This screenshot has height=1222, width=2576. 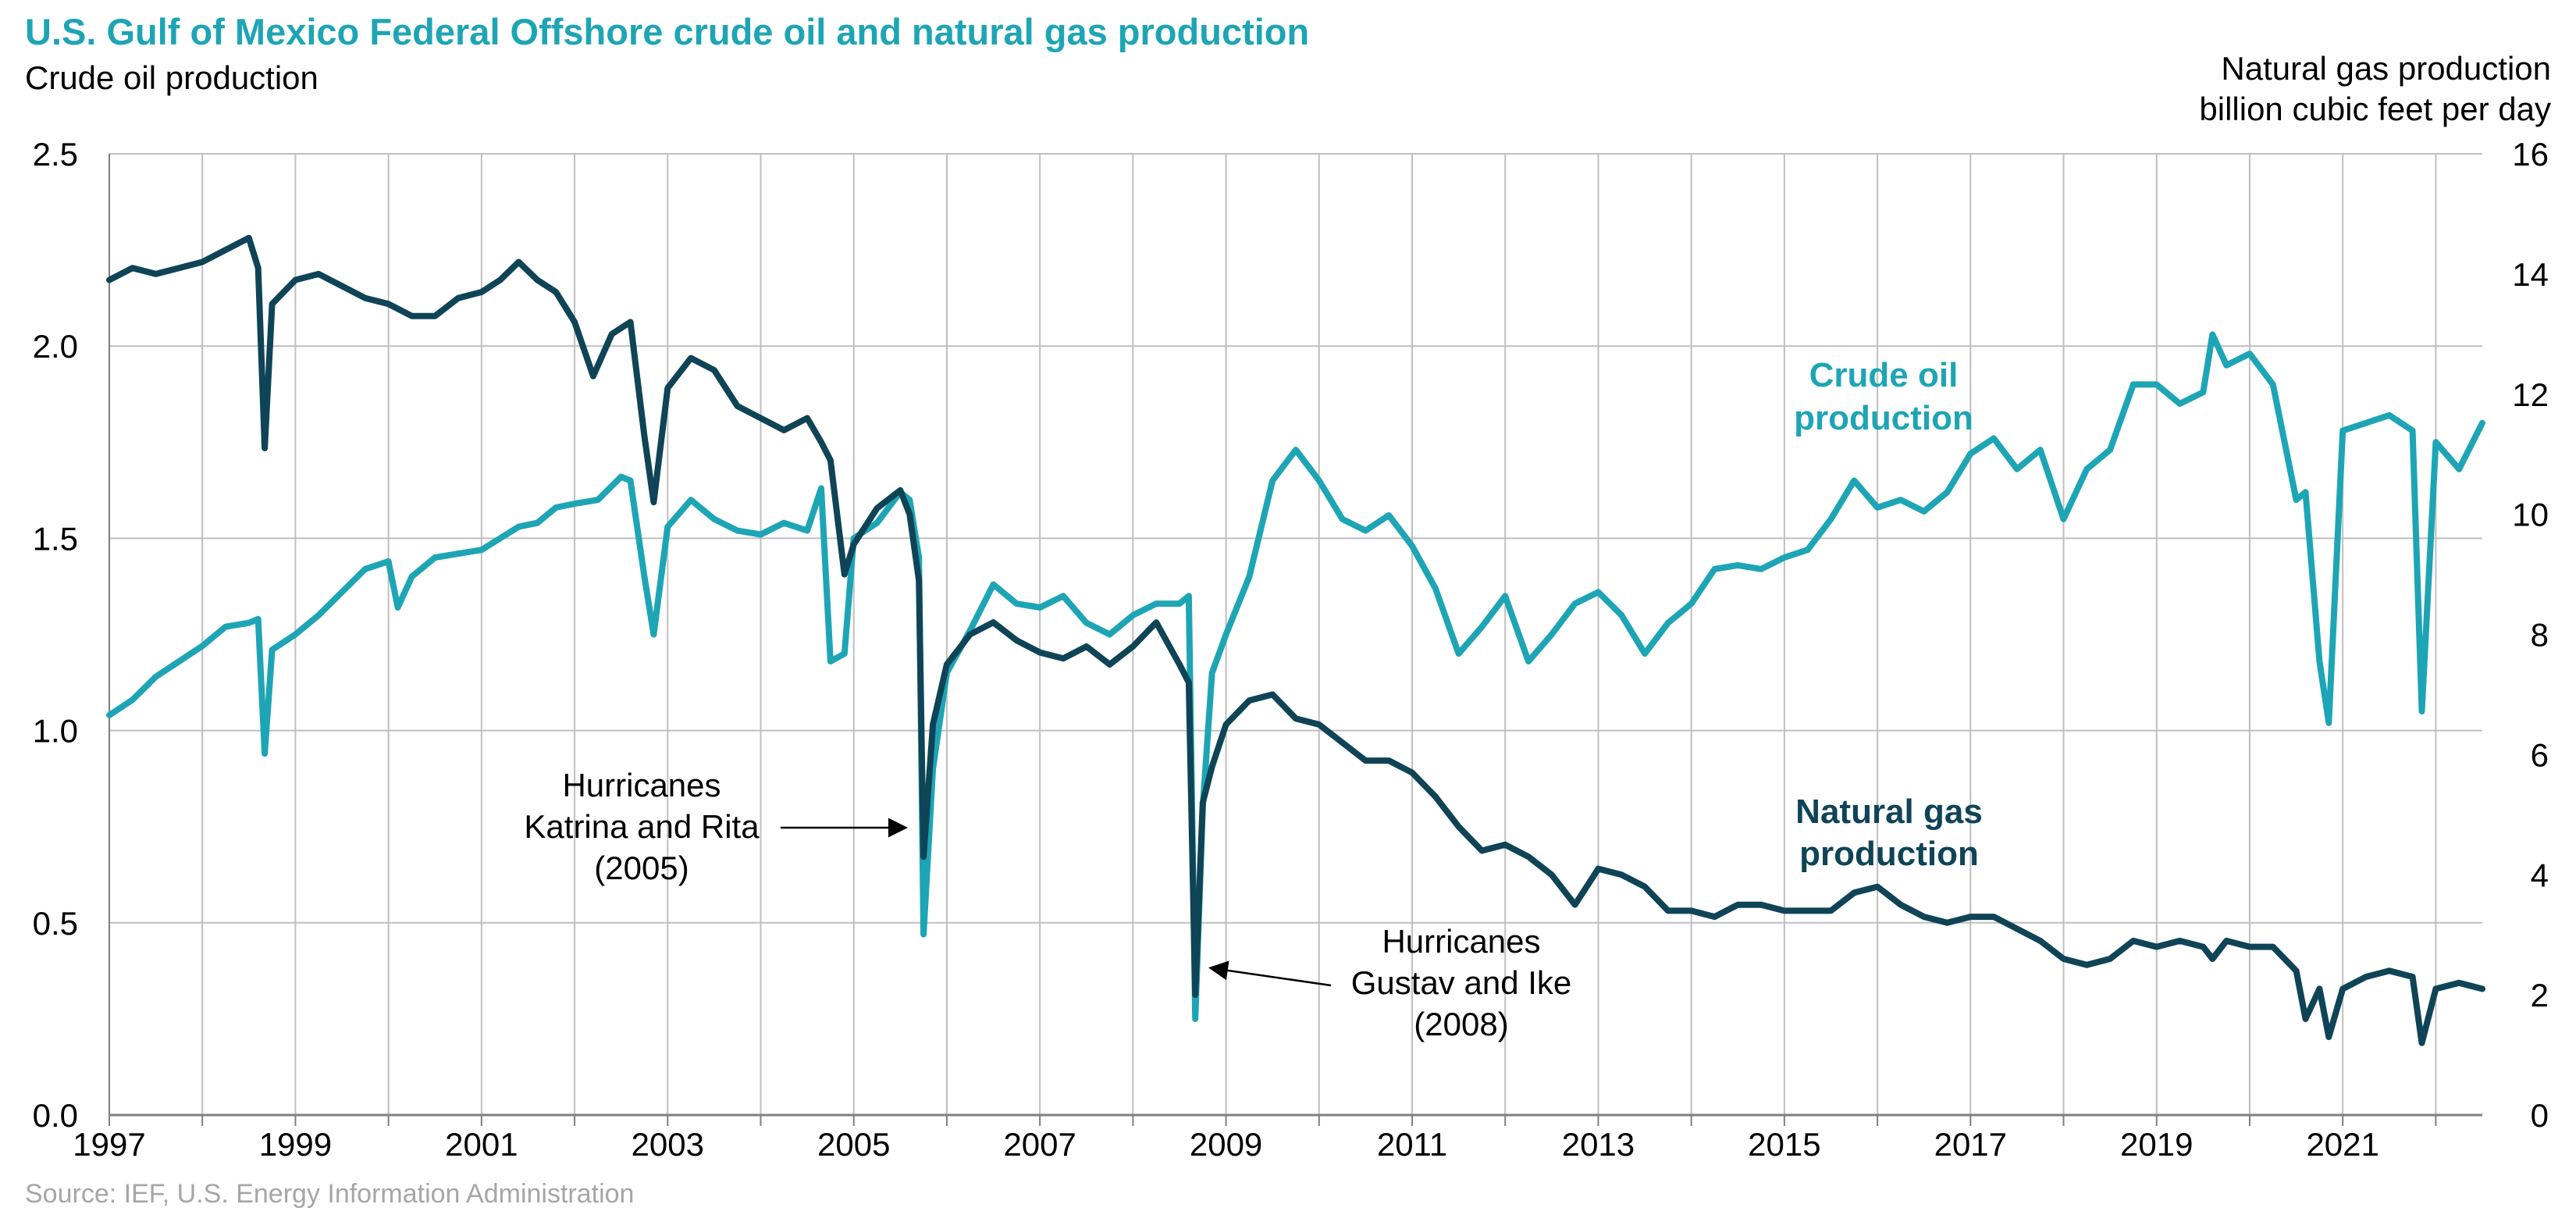 What do you see at coordinates (2530, 154) in the screenshot?
I see `right-tick-label: 16` at bounding box center [2530, 154].